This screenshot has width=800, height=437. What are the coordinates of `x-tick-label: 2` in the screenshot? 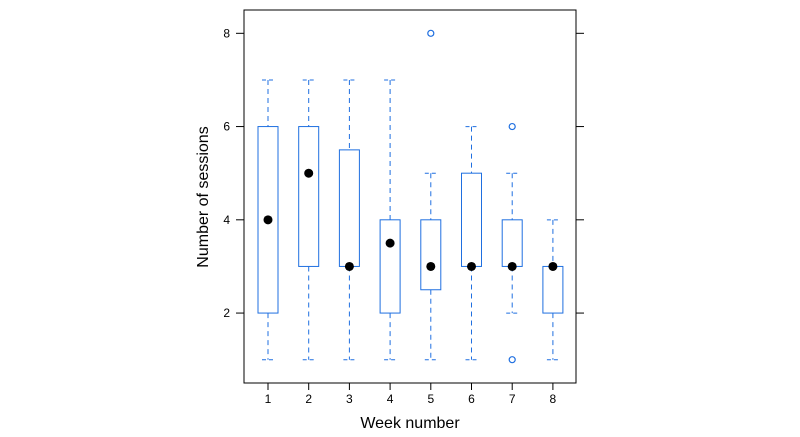 It's located at (308, 399).